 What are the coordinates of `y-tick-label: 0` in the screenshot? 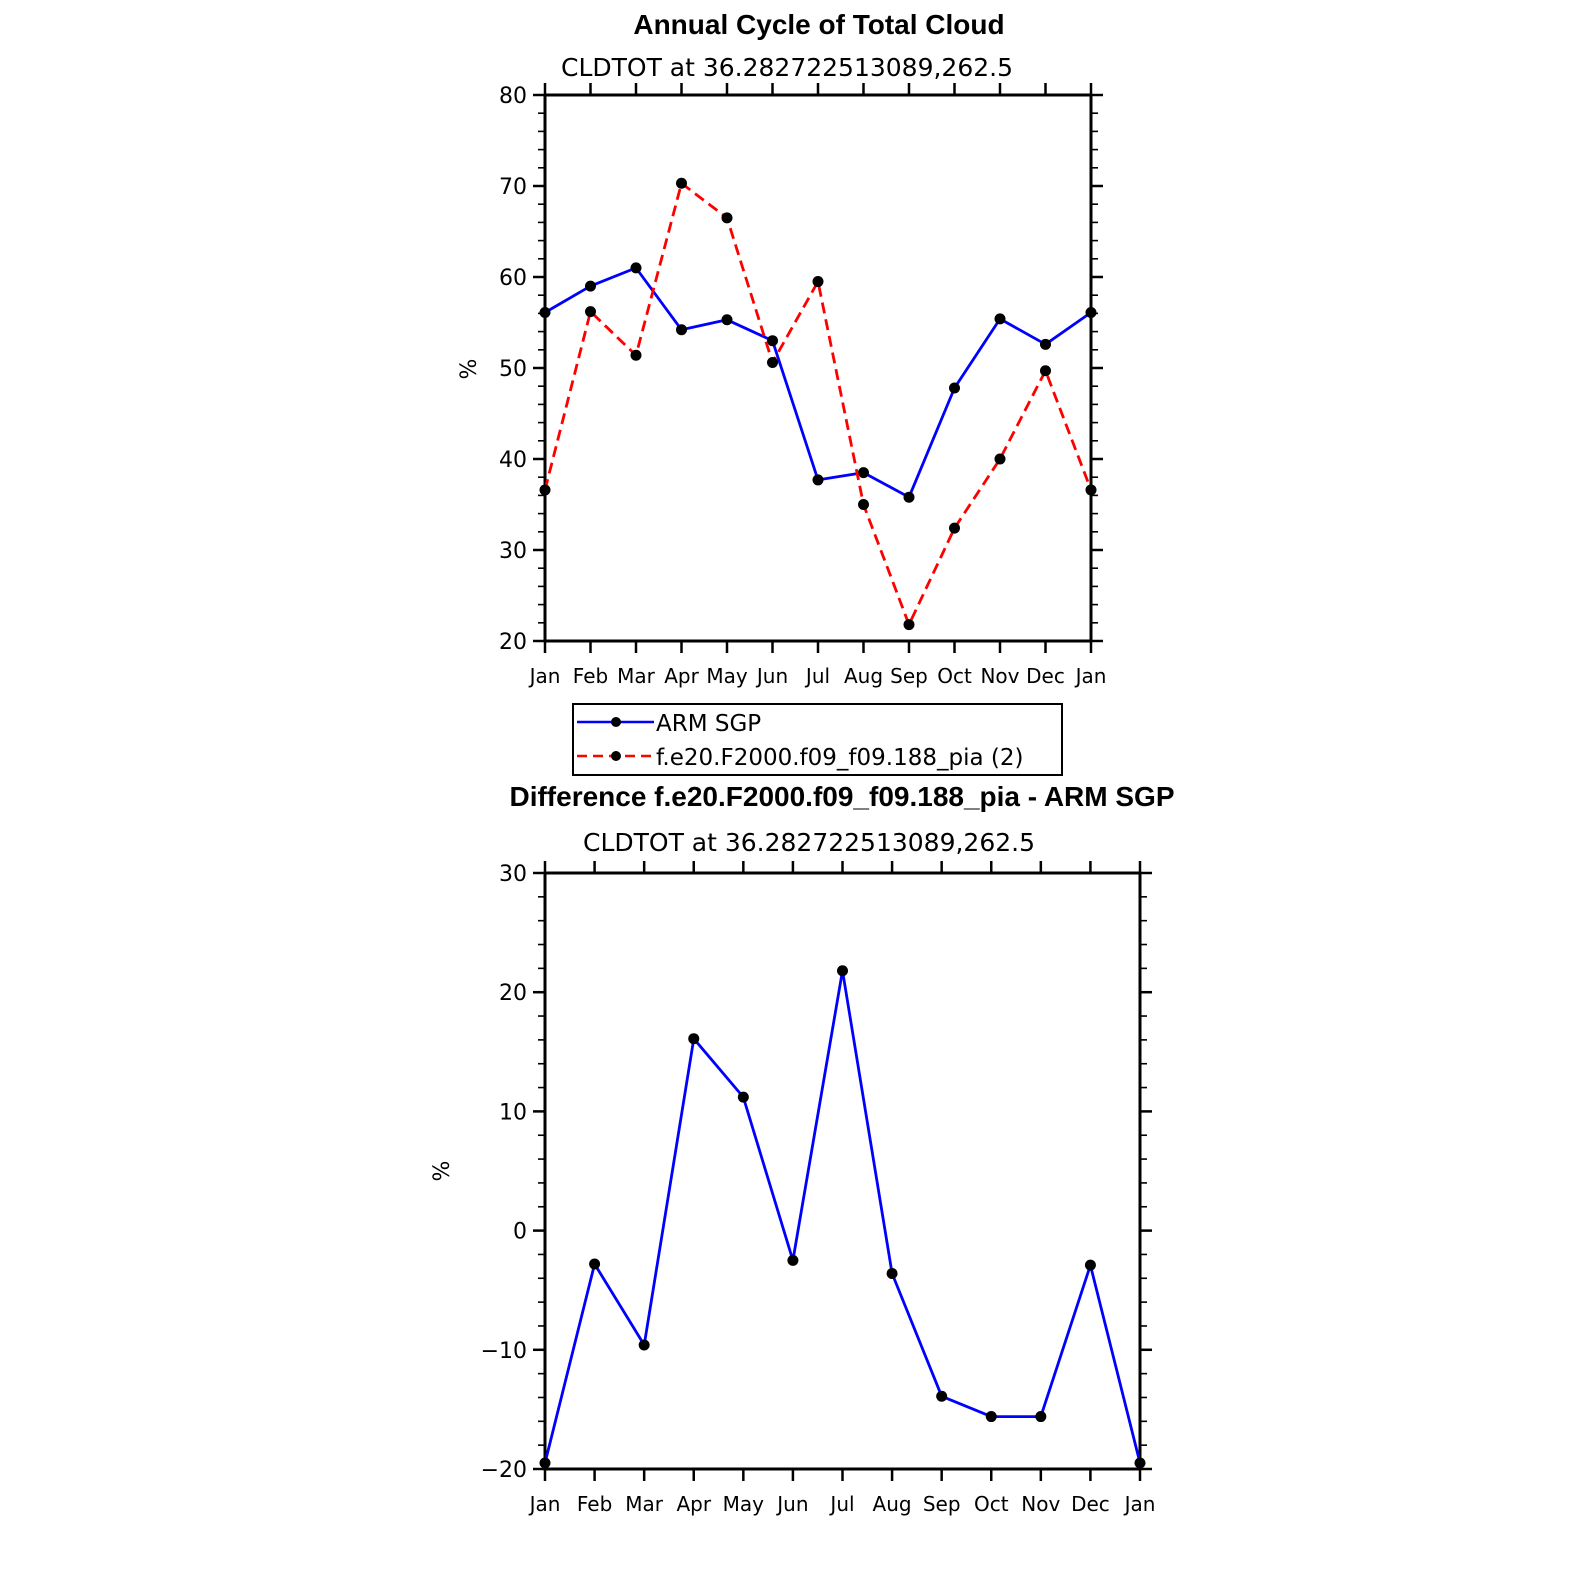 It's located at (520, 1232).